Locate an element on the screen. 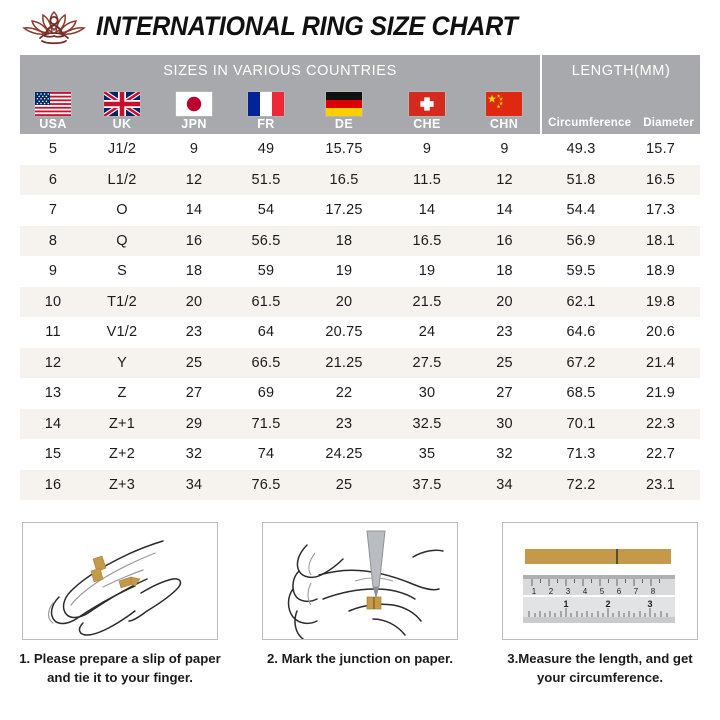 The image size is (720, 720). table-cell: 34 is located at coordinates (505, 484).